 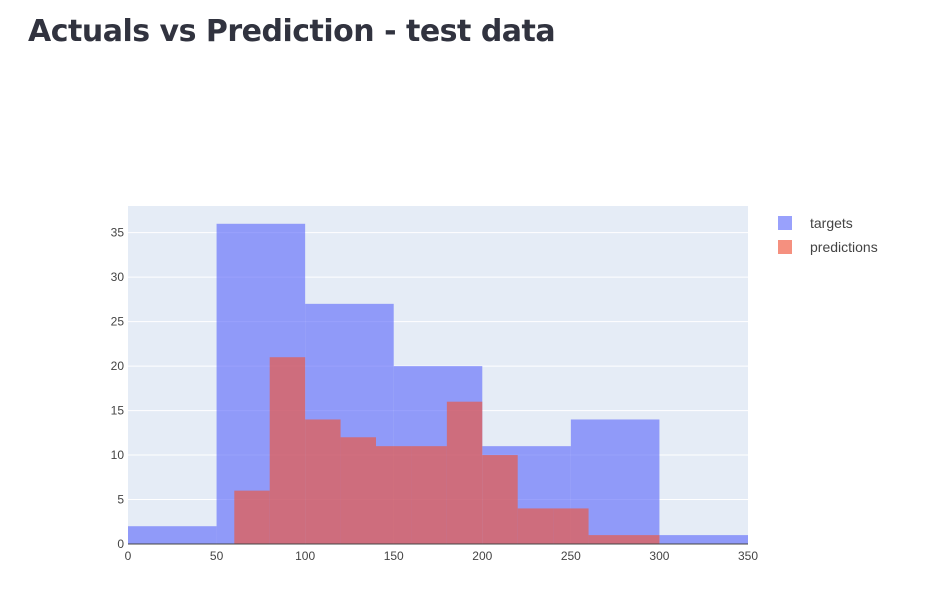 What do you see at coordinates (844, 247) in the screenshot?
I see `legend-label: predictions` at bounding box center [844, 247].